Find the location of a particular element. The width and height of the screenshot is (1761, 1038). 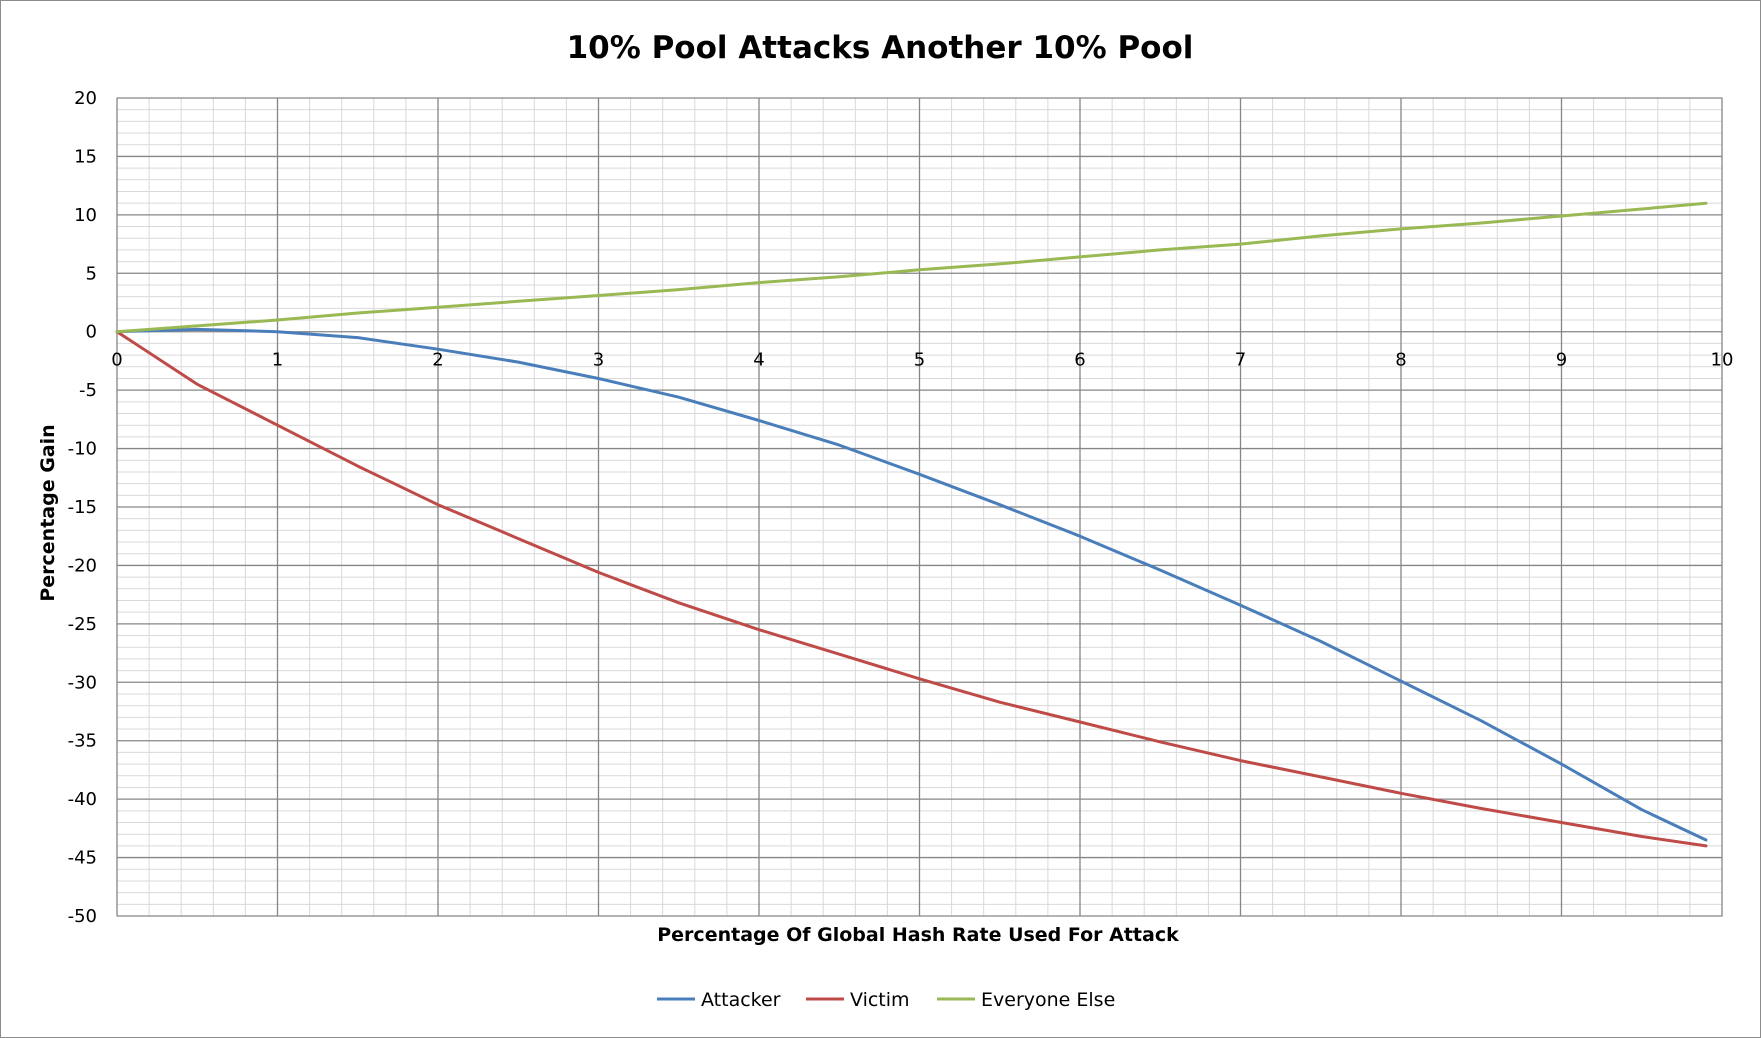

x-axis-tick-labels: 0 1 2 3 4 5 6 7 8 9 10 is located at coordinates (922, 360).